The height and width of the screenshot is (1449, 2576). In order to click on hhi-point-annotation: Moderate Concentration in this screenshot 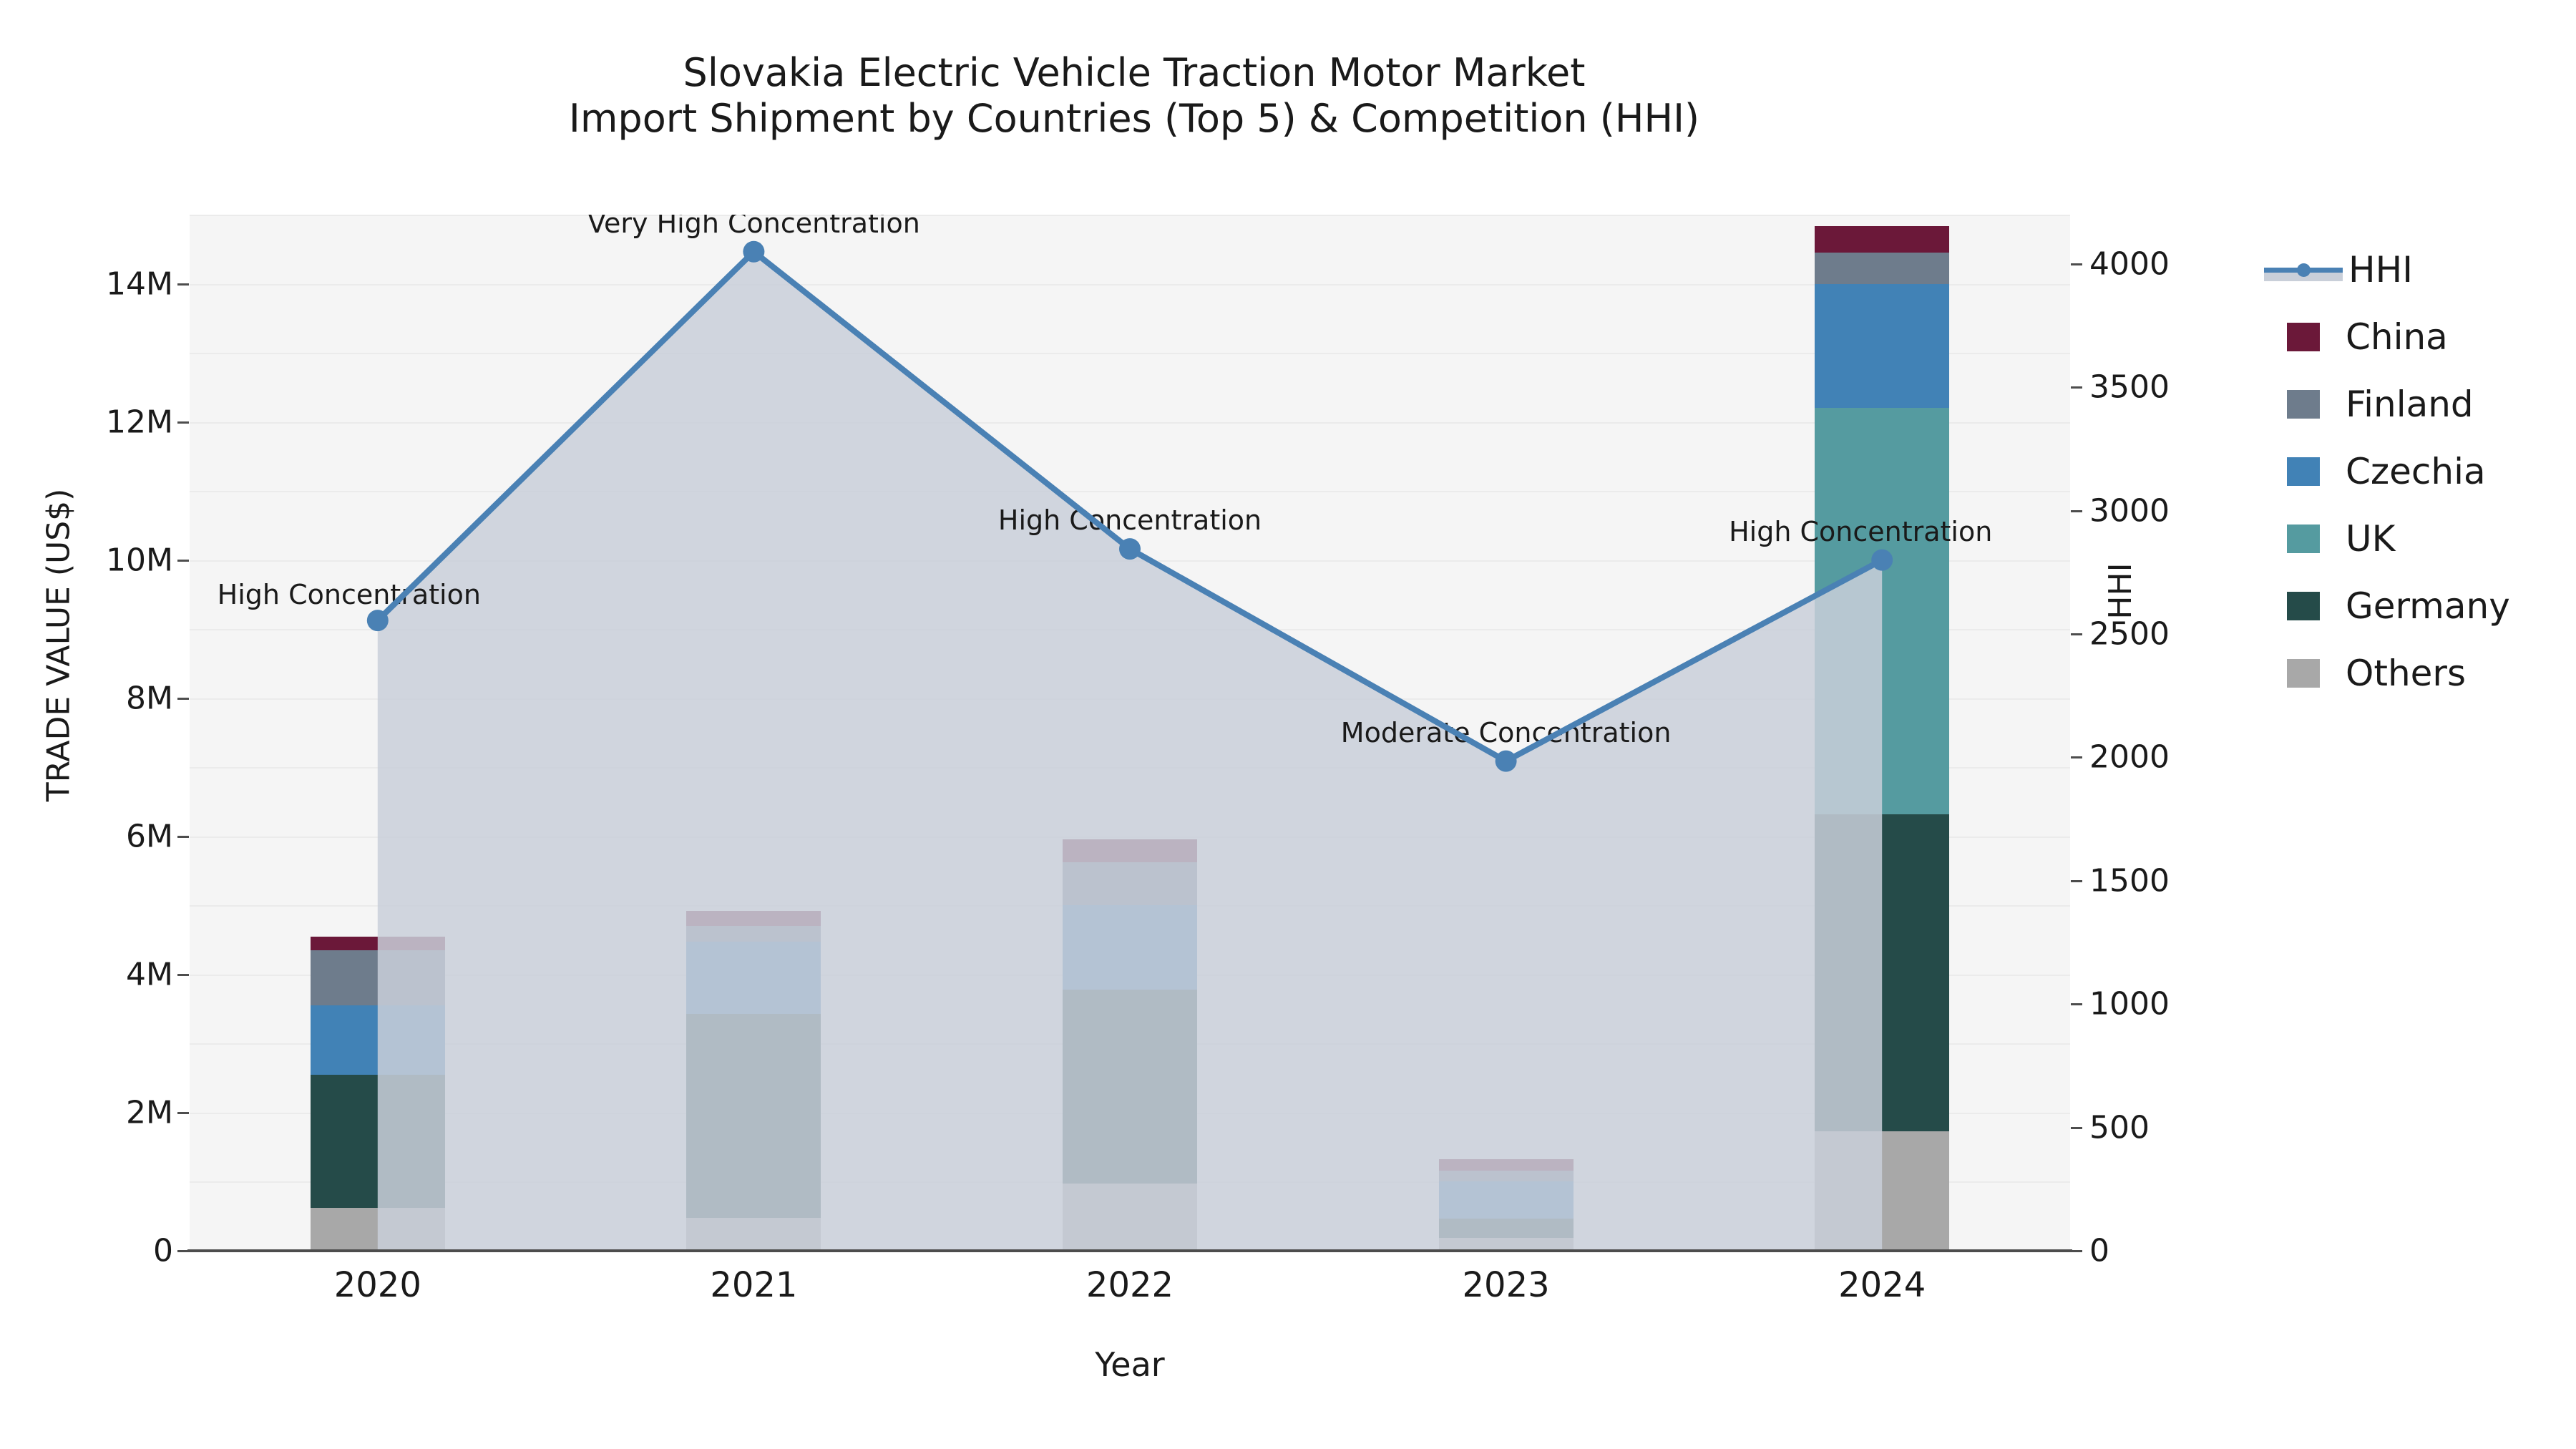, I will do `click(1506, 732)`.